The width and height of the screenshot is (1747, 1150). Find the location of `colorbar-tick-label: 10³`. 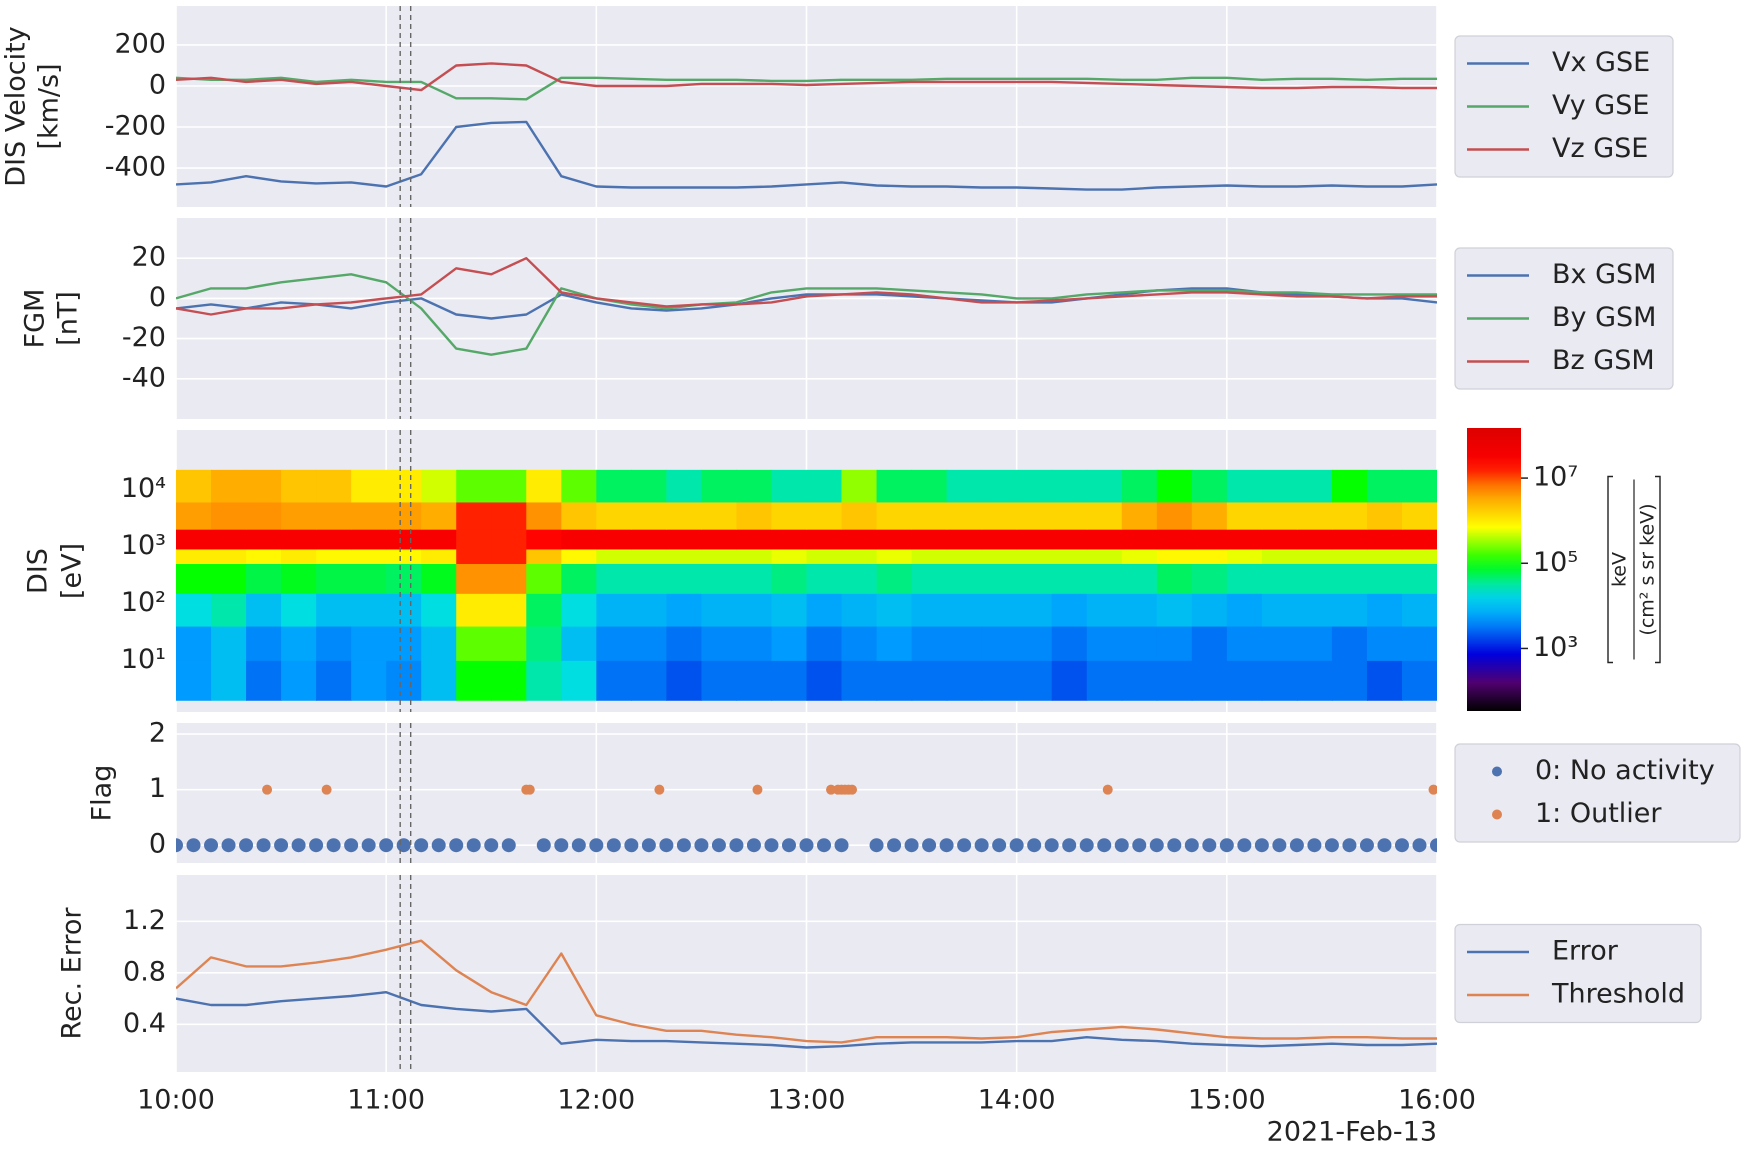

colorbar-tick-label: 10³ is located at coordinates (1555, 647).